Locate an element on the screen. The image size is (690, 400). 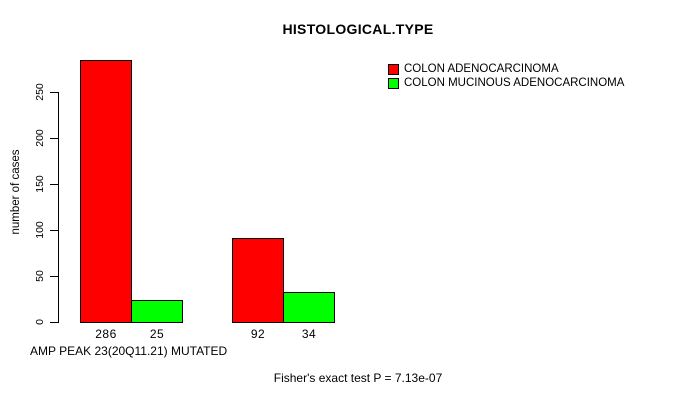
legend-item: COLON ADENOCARCINOMA is located at coordinates (506, 69).